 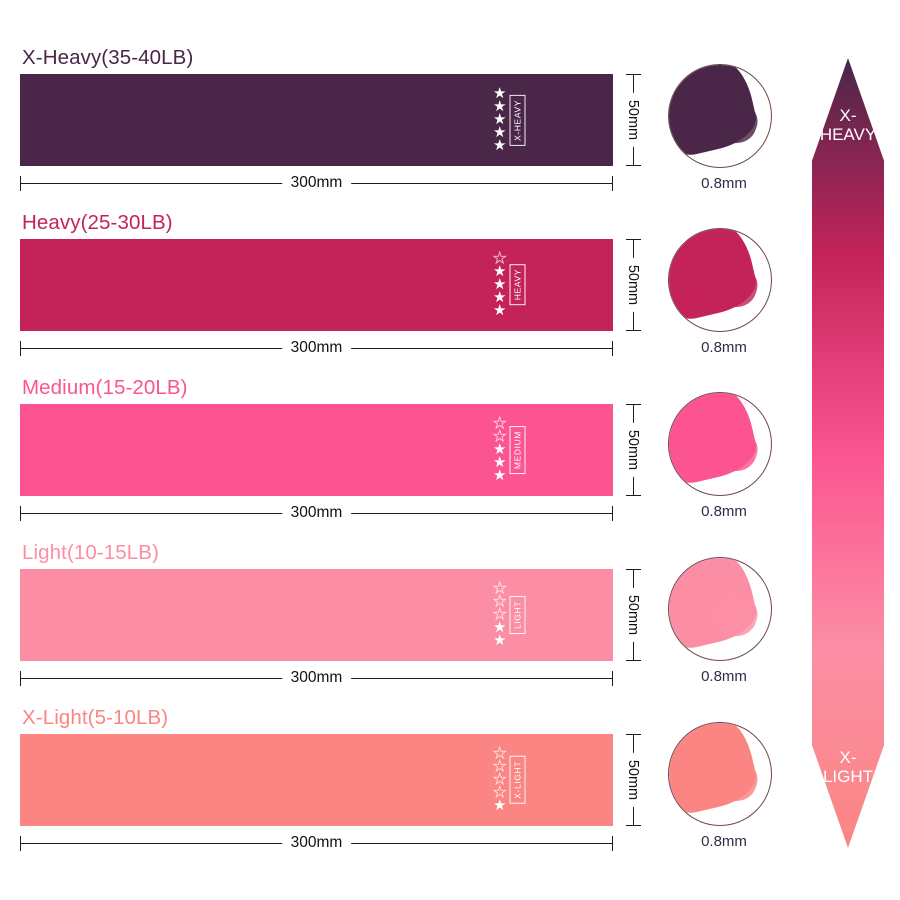 What do you see at coordinates (105, 387) in the screenshot?
I see `band-title: Medium(15-20LB)` at bounding box center [105, 387].